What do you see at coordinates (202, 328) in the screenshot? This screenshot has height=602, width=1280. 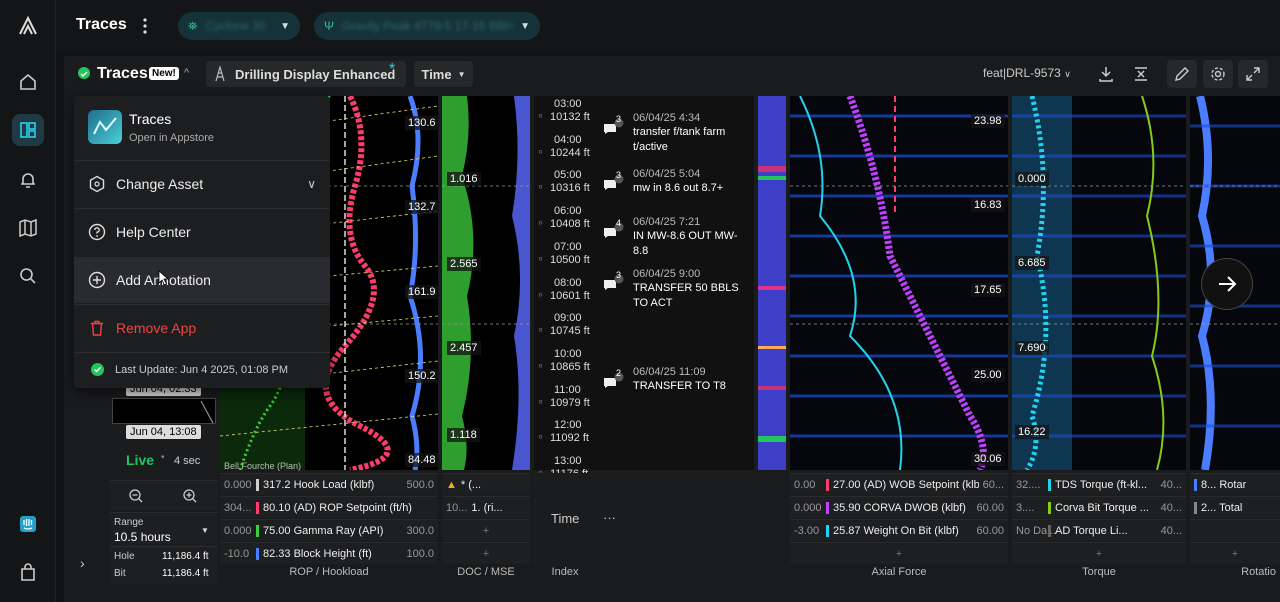 I see `remove-app-item: Remove App` at bounding box center [202, 328].